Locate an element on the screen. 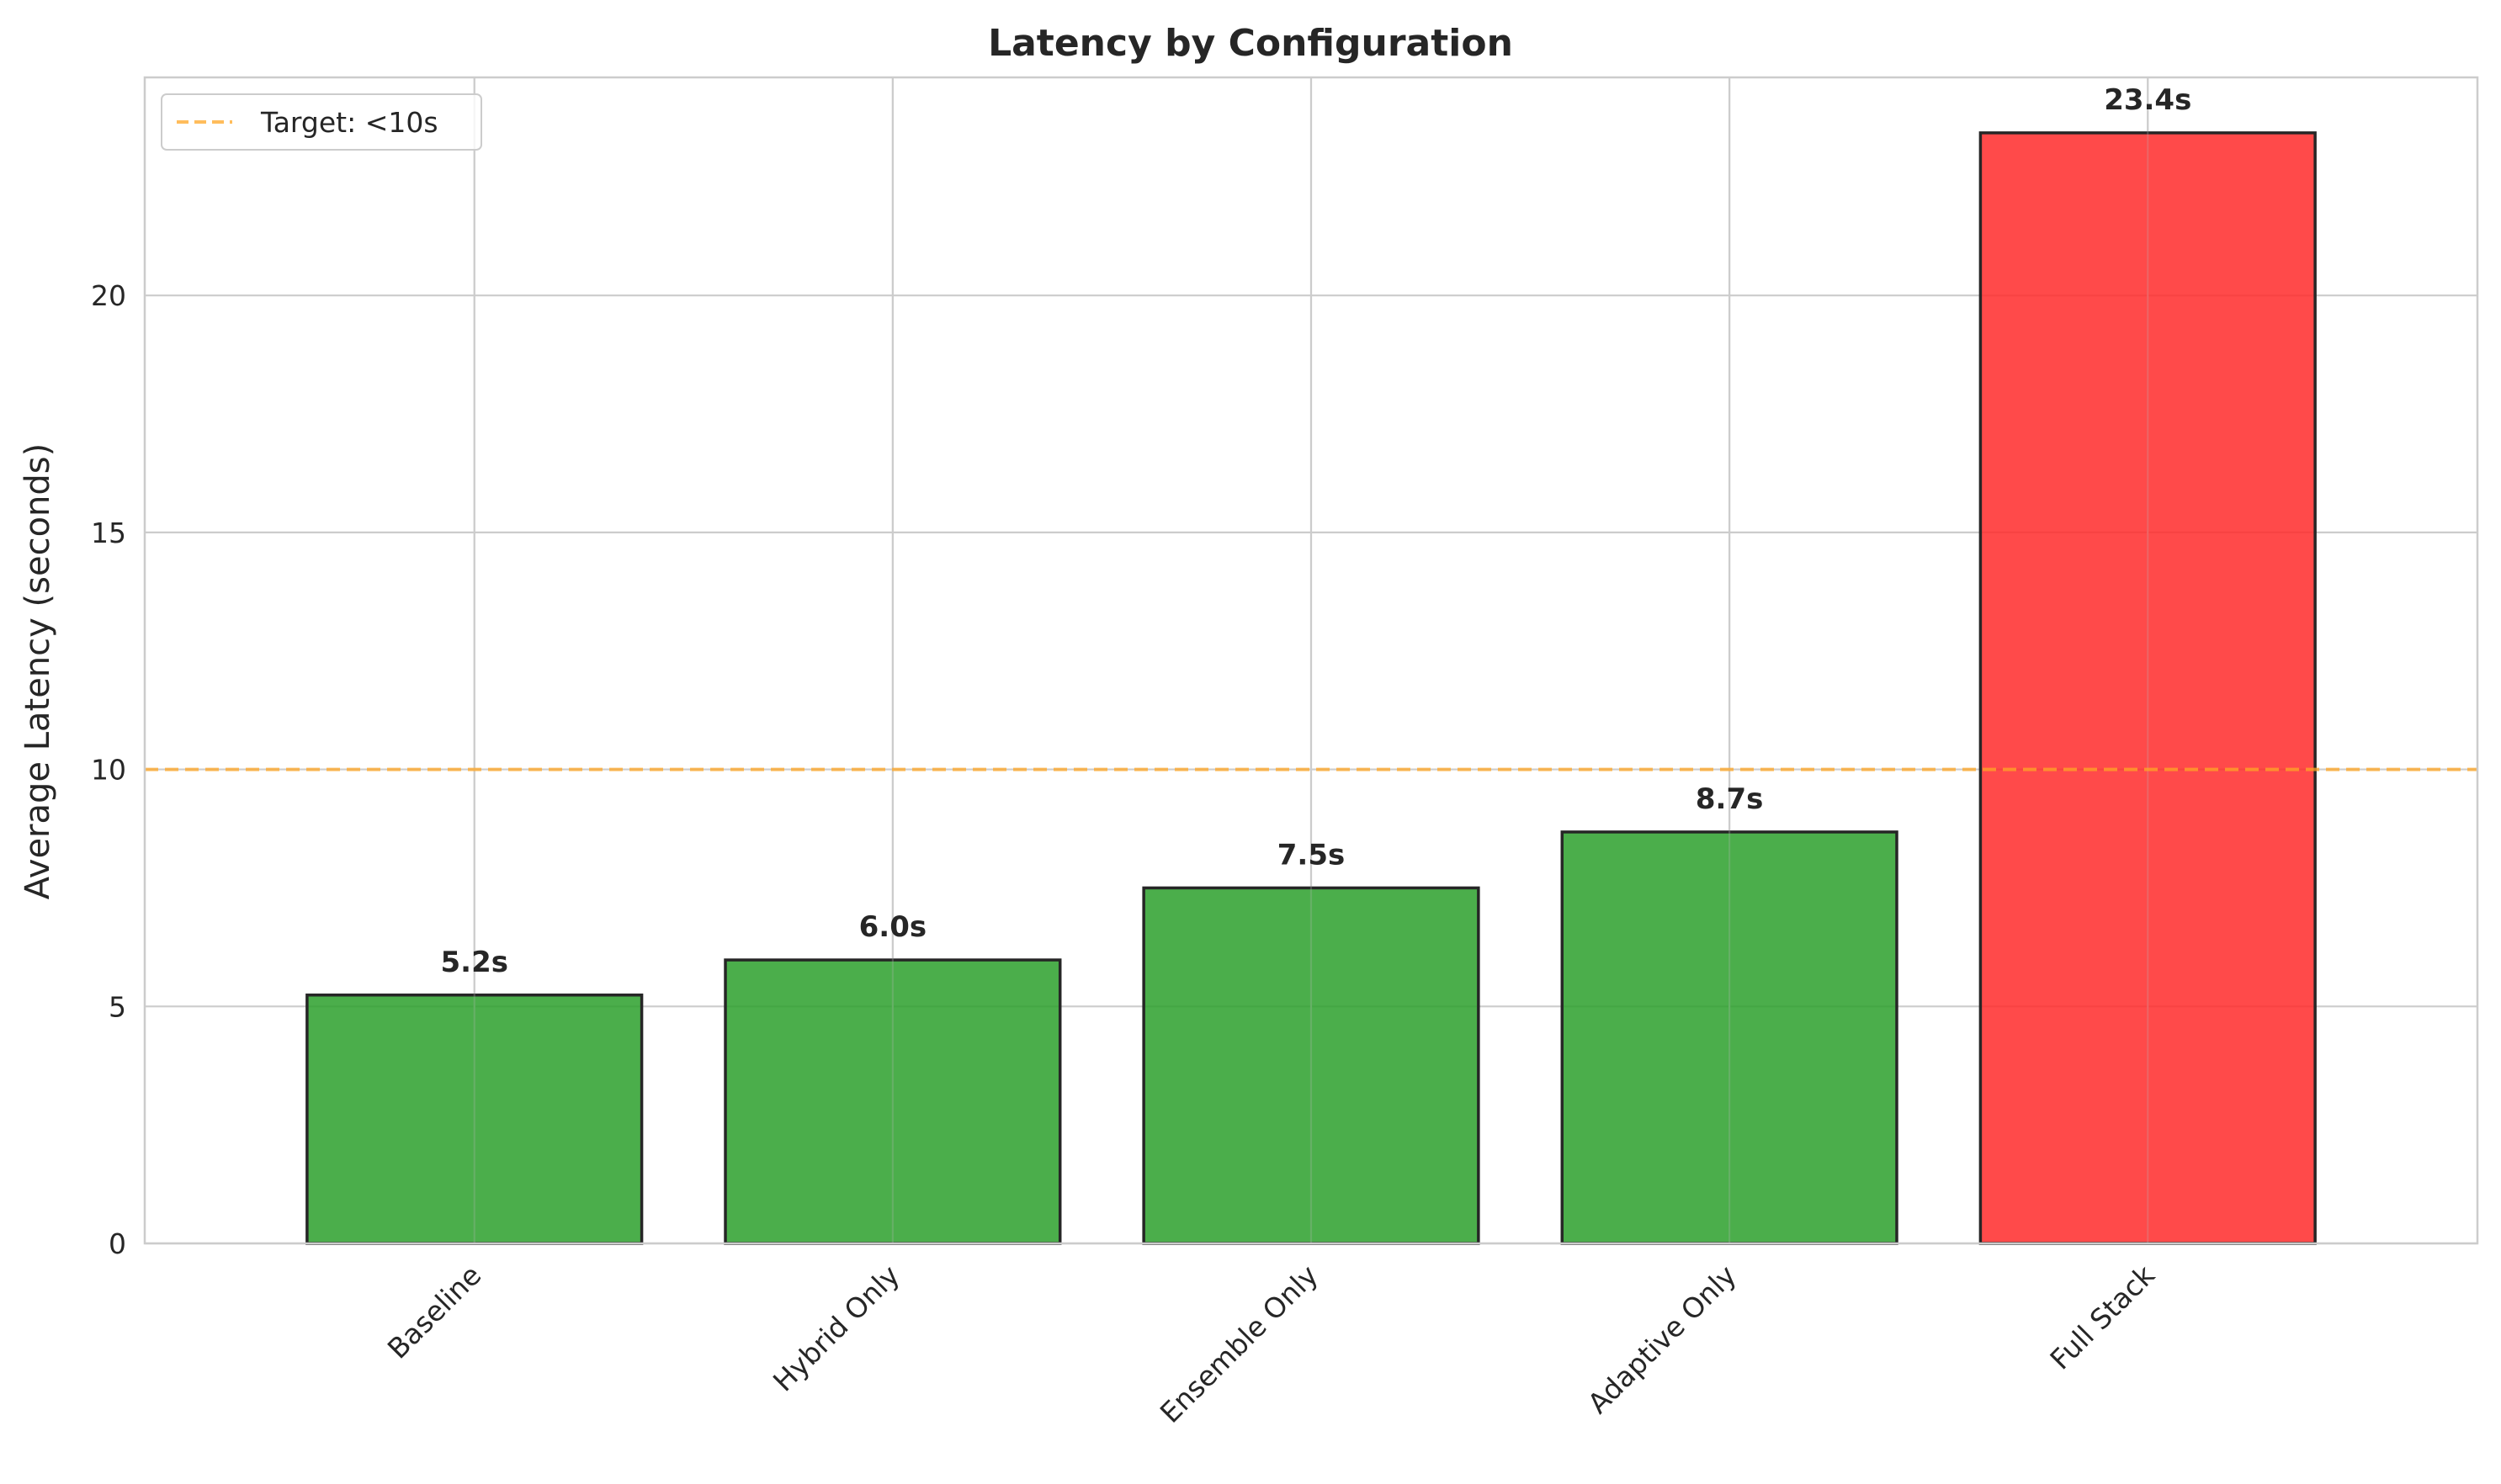 The width and height of the screenshot is (2501, 1484). y-tick-label: 20 is located at coordinates (108, 295).